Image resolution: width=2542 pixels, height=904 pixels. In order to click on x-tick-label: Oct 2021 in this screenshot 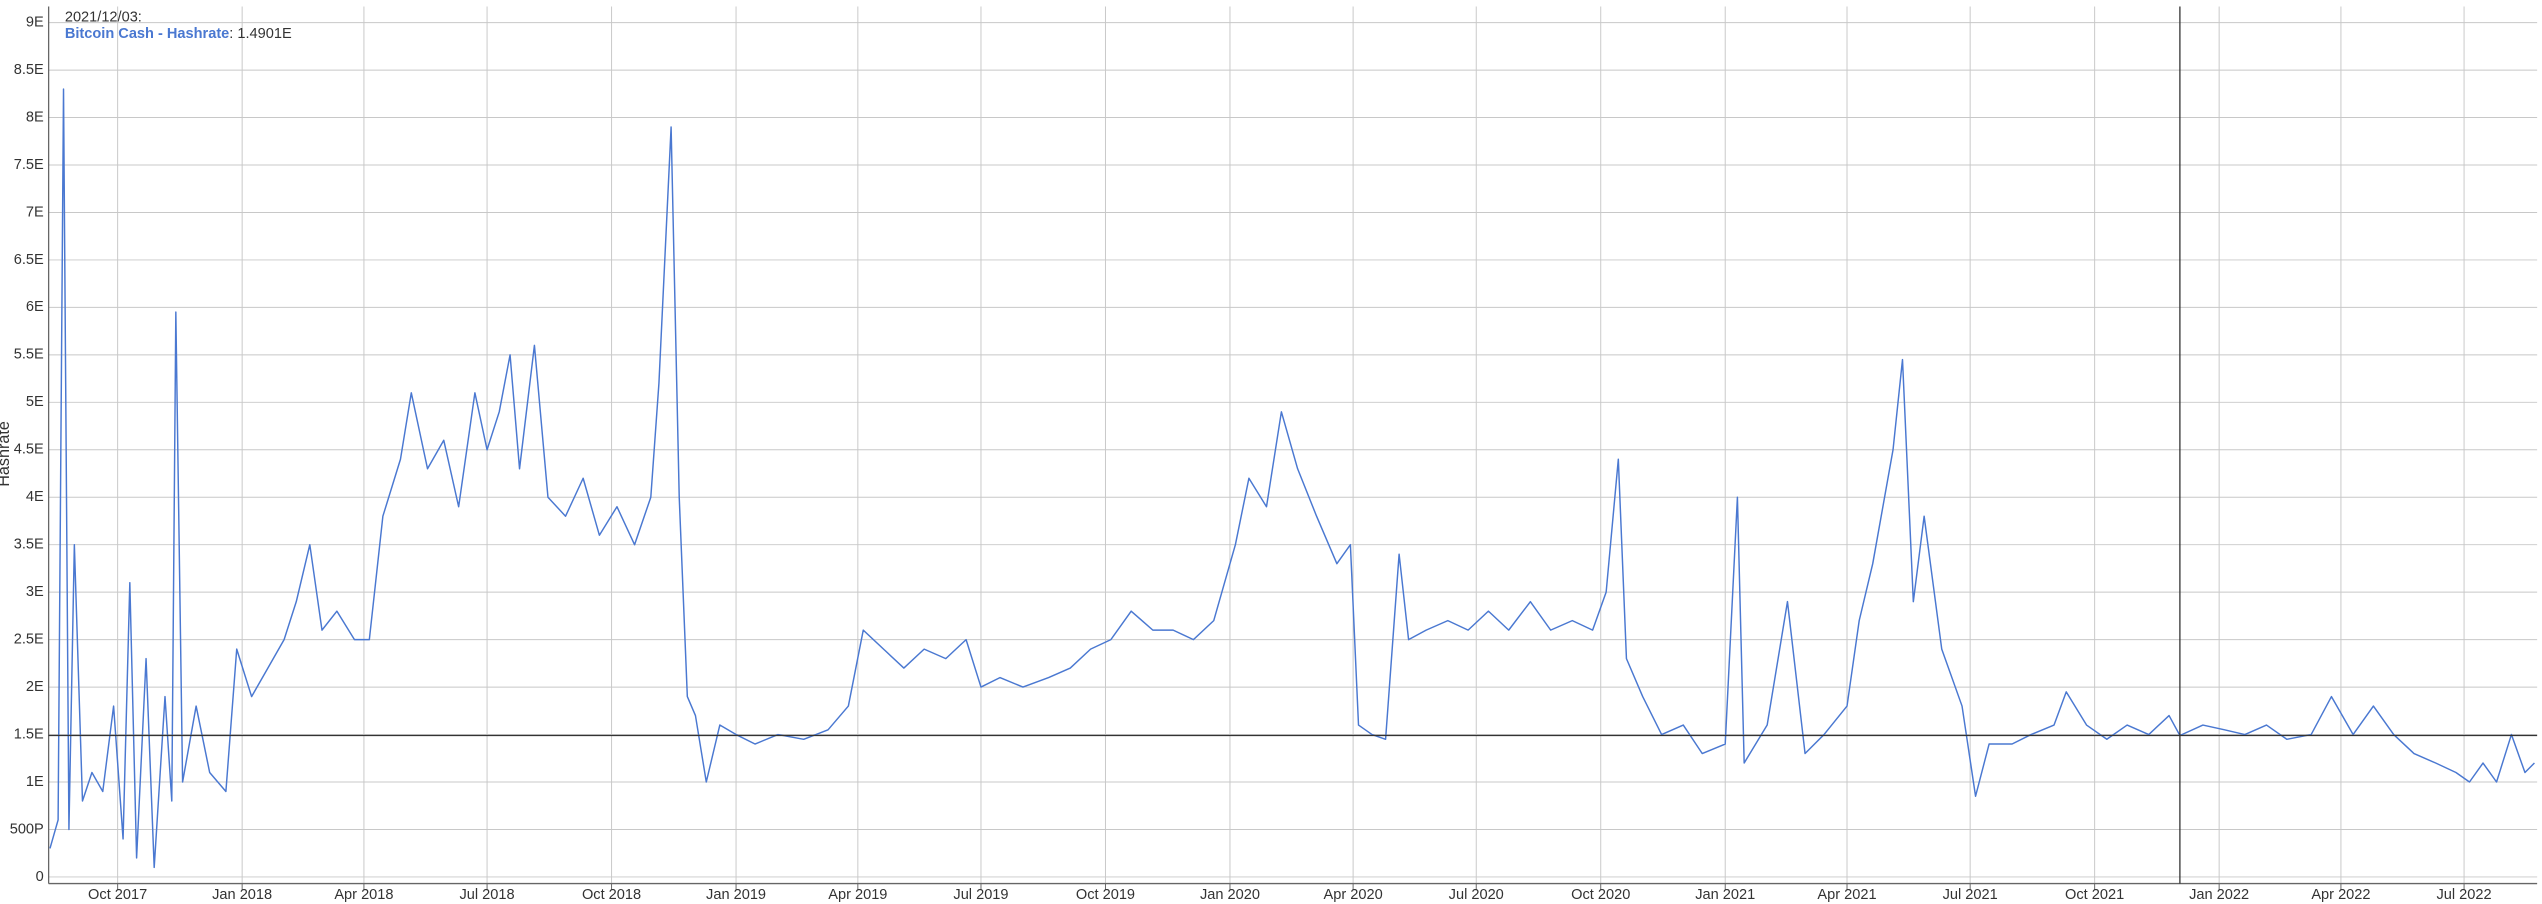, I will do `click(2094, 895)`.